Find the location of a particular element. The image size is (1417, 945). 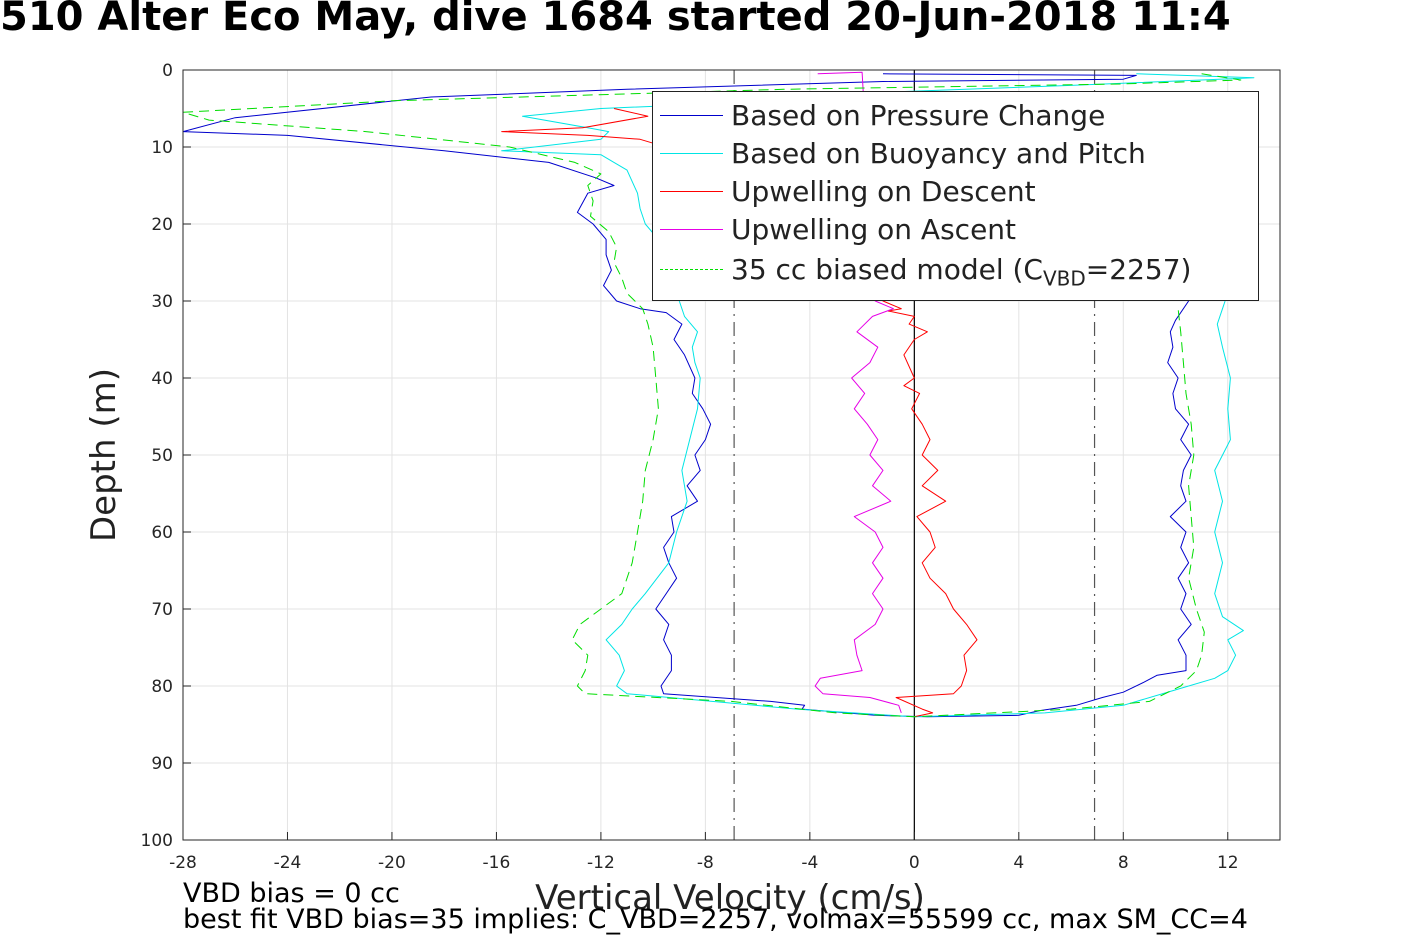

x-tick-label: -4 is located at coordinates (809, 863).